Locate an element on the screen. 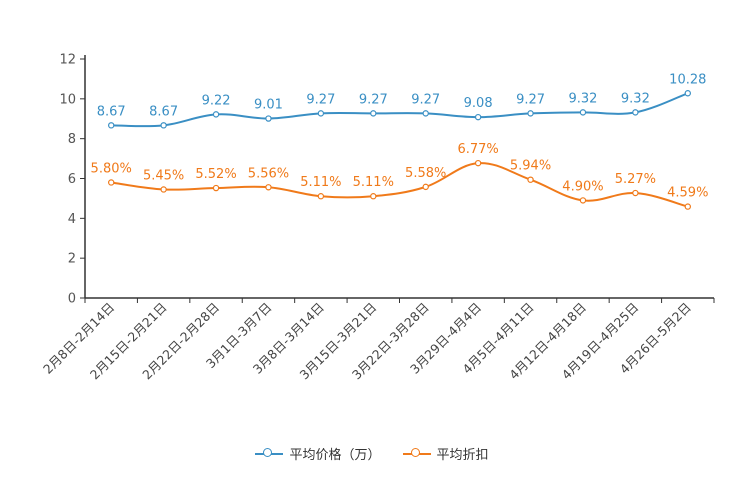  data-label: 6.77% is located at coordinates (477, 149).